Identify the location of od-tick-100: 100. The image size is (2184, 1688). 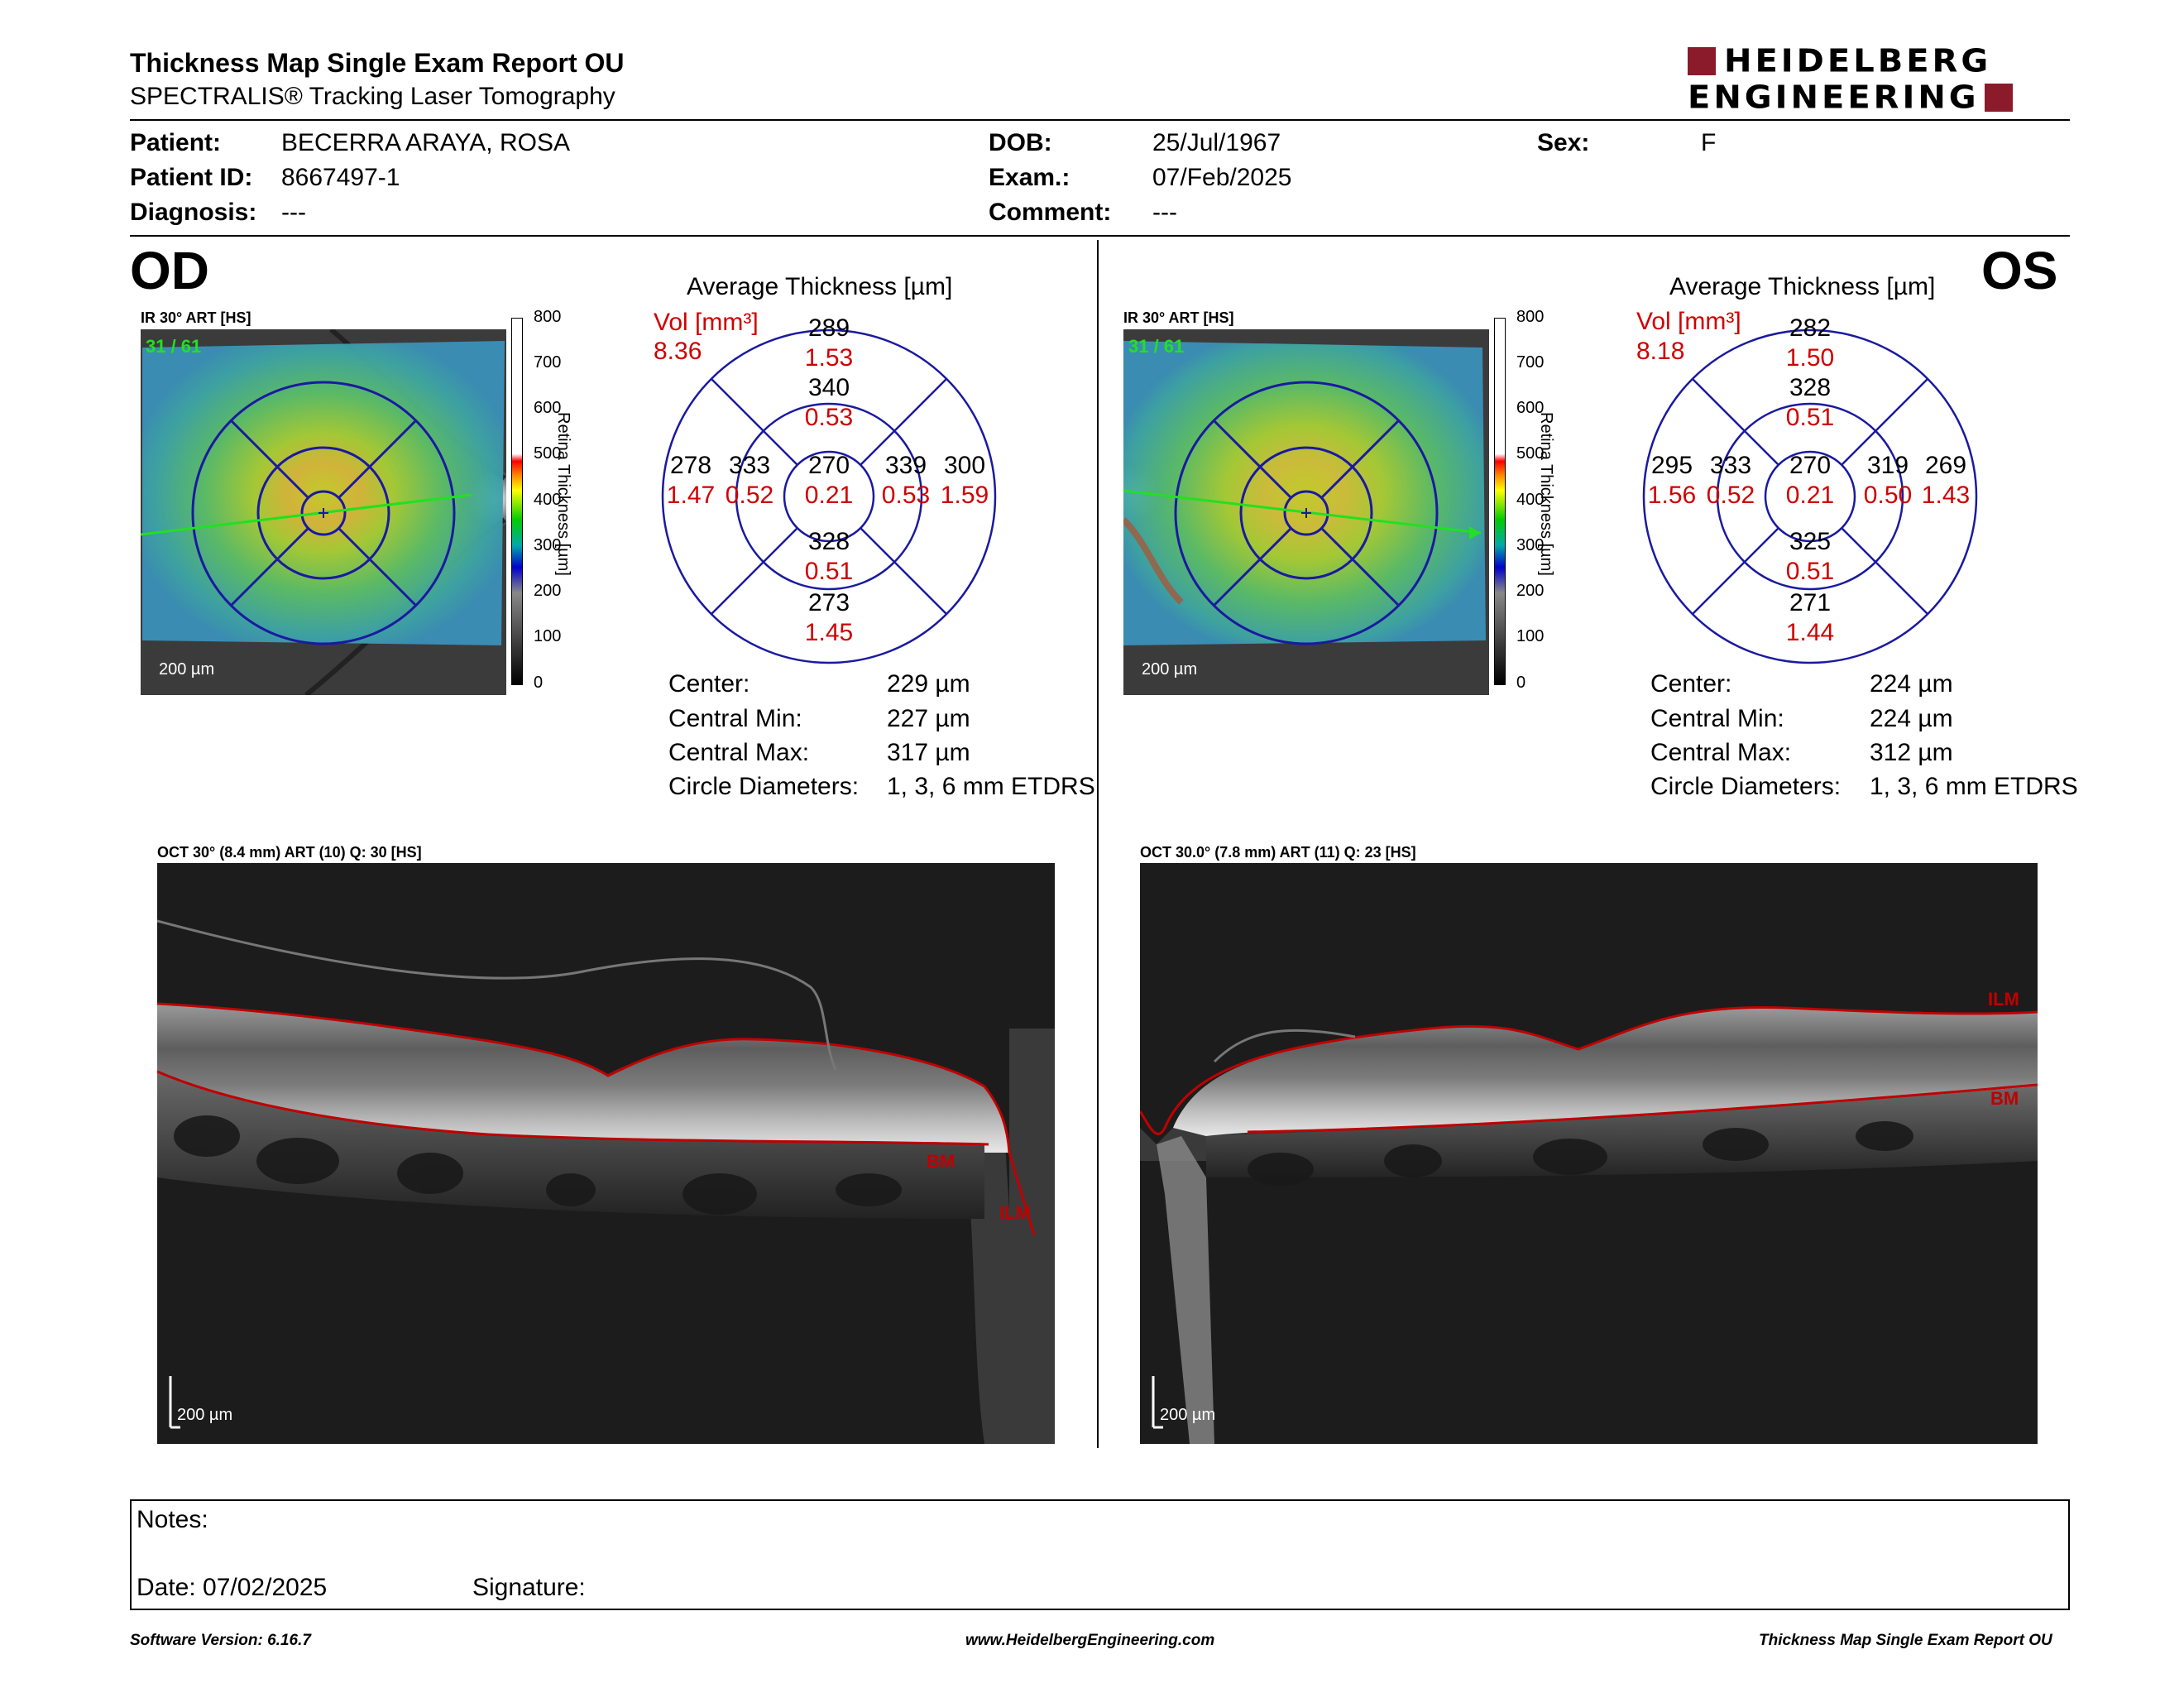
(548, 636).